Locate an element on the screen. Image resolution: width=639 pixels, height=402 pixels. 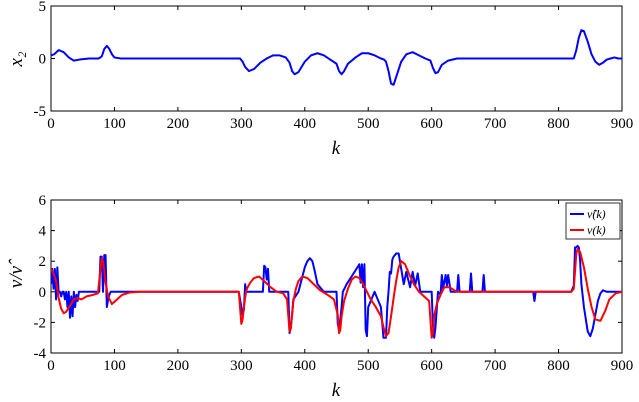
x2-y-tick-label: -5 is located at coordinates (40, 112).